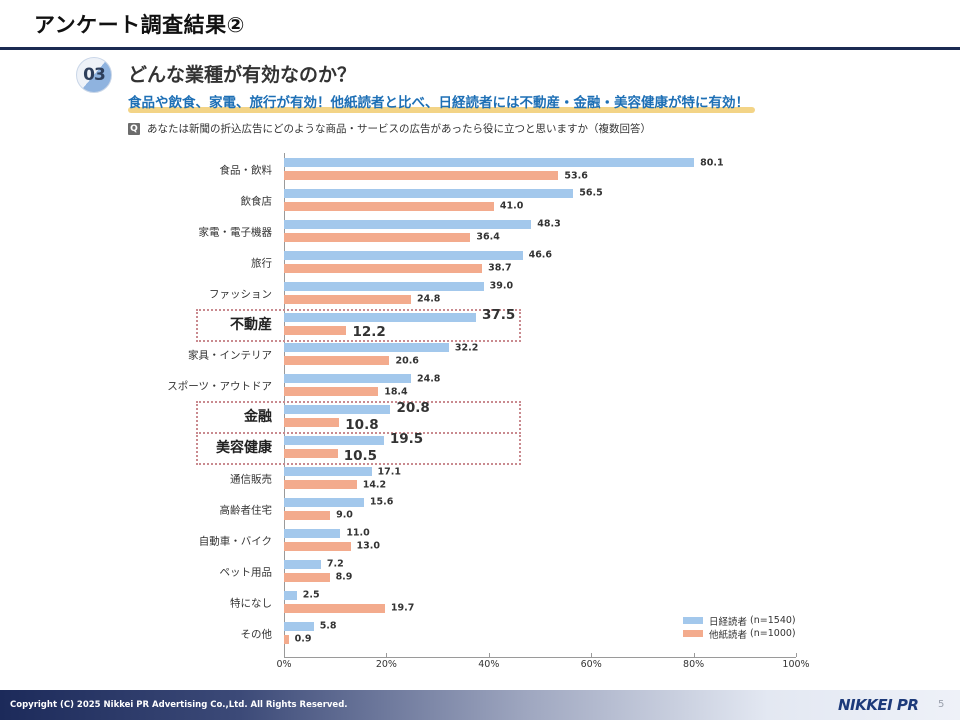 The image size is (960, 720). What do you see at coordinates (693, 633) in the screenshot?
I see `legend-swatch-other` at bounding box center [693, 633].